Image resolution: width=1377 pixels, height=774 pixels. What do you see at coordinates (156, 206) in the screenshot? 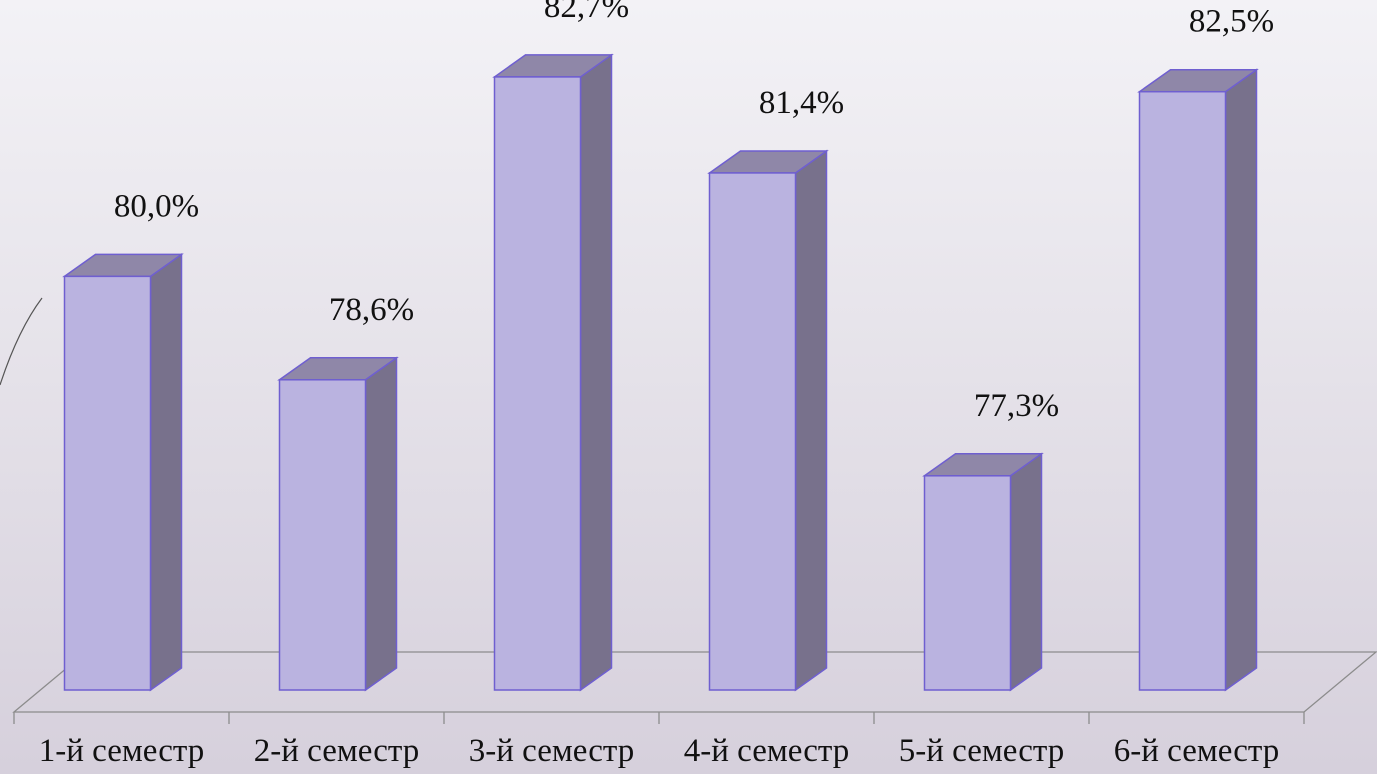
I see `data-label: 80,0%` at bounding box center [156, 206].